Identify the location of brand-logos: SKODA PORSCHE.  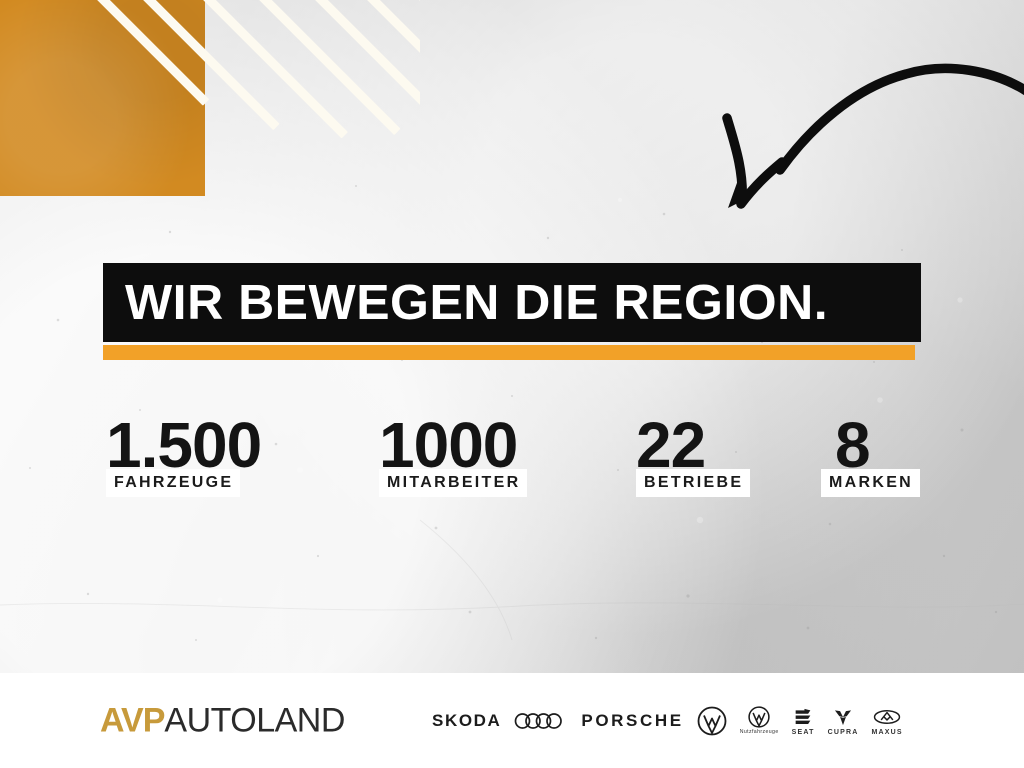
(667, 721).